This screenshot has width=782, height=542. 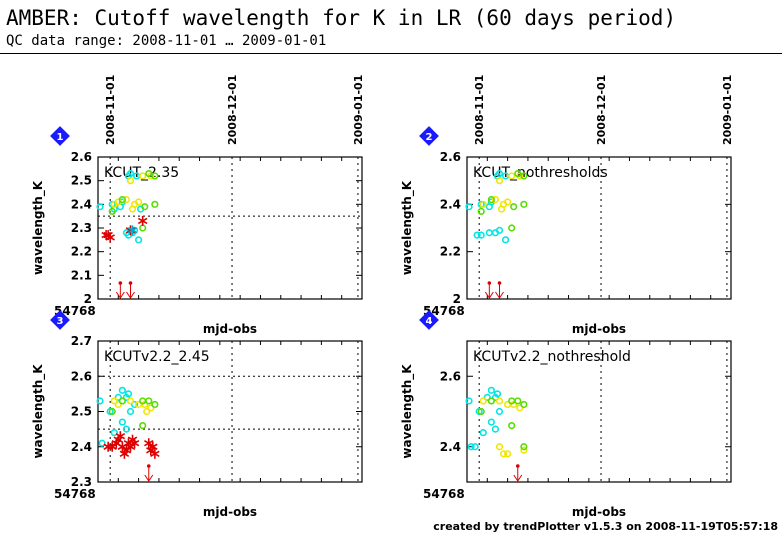 I want to click on header-divider, so click(x=391, y=53).